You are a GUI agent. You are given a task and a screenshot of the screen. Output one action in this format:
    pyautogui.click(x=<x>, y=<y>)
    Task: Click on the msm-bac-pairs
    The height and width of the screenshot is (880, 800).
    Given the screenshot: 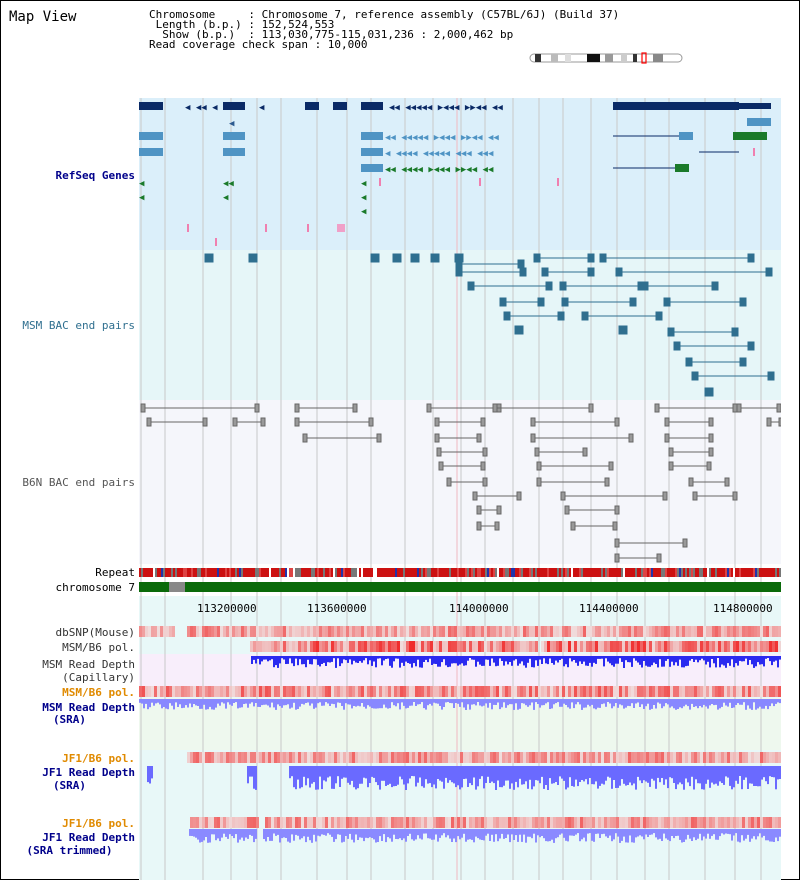 What is the action you would take?
    pyautogui.click(x=489, y=325)
    